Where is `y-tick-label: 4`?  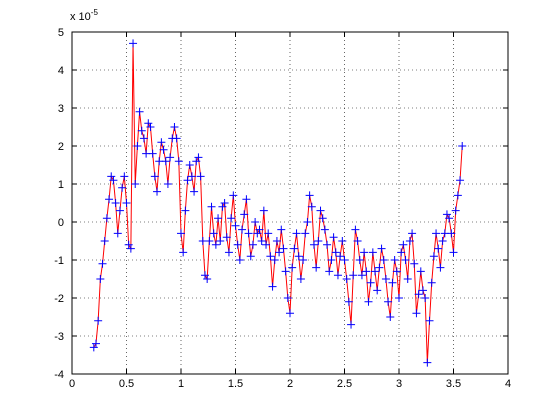
y-tick-label: 4 is located at coordinates (61, 71).